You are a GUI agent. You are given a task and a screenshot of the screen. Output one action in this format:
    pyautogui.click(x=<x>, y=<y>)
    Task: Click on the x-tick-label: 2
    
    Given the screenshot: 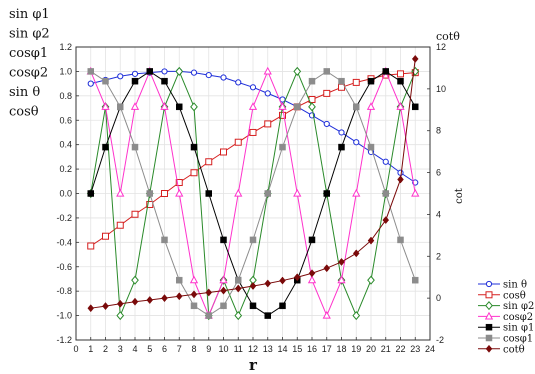 What is the action you would take?
    pyautogui.click(x=105, y=349)
    